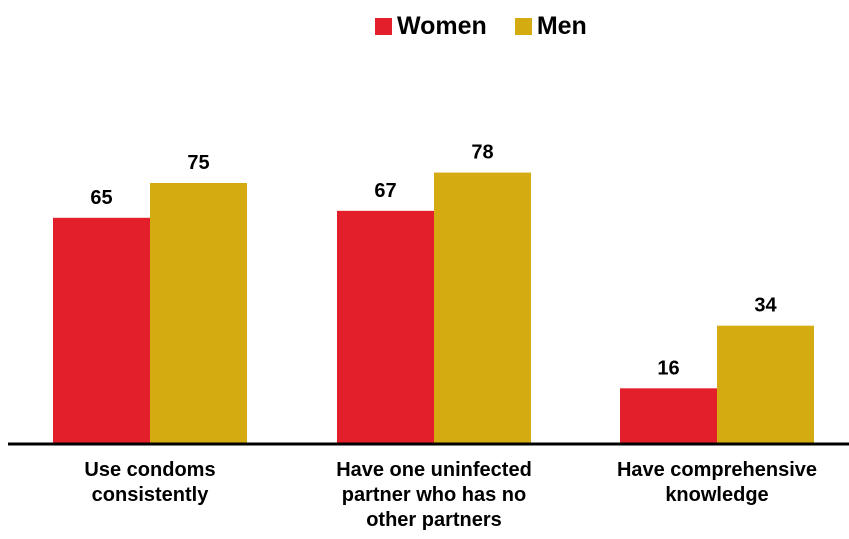 This screenshot has width=849, height=539. Describe the element at coordinates (150, 482) in the screenshot. I see `category-label-0: Use condoms consistently` at that location.